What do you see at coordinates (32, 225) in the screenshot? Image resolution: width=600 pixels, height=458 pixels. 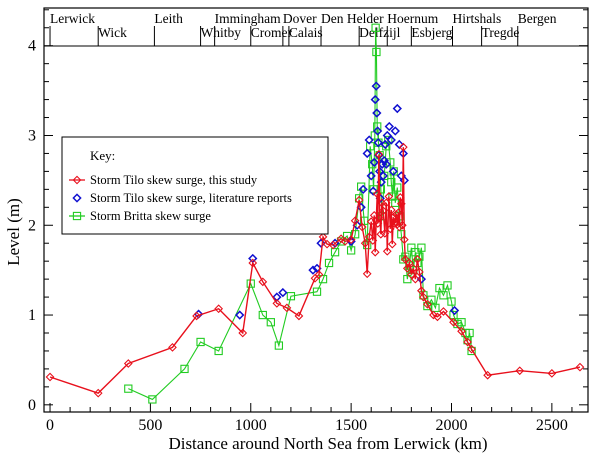 I see `y-tick-label: 2` at bounding box center [32, 225].